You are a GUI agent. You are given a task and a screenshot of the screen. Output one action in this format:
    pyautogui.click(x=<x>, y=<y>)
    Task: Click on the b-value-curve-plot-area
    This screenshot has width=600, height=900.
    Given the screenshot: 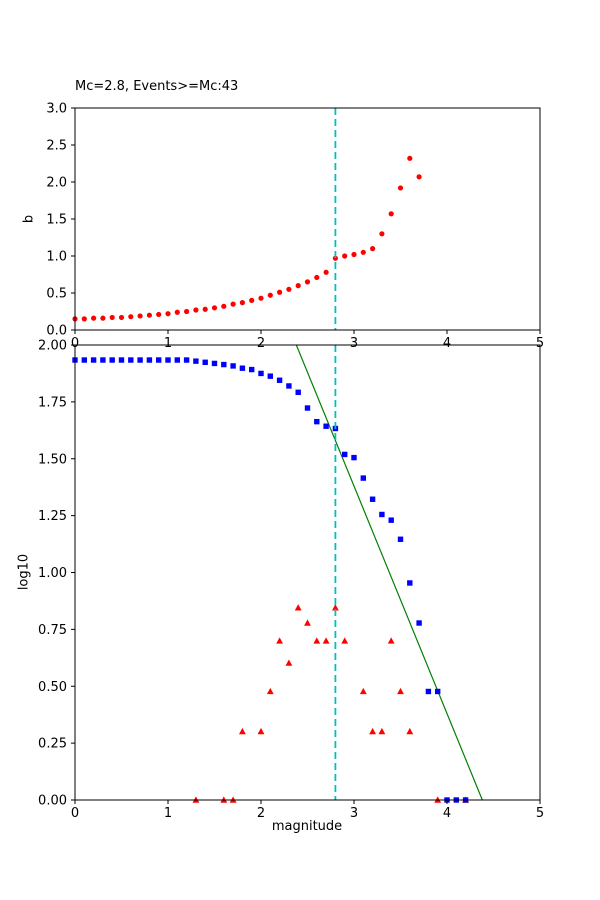 What is the action you would take?
    pyautogui.click(x=247, y=238)
    